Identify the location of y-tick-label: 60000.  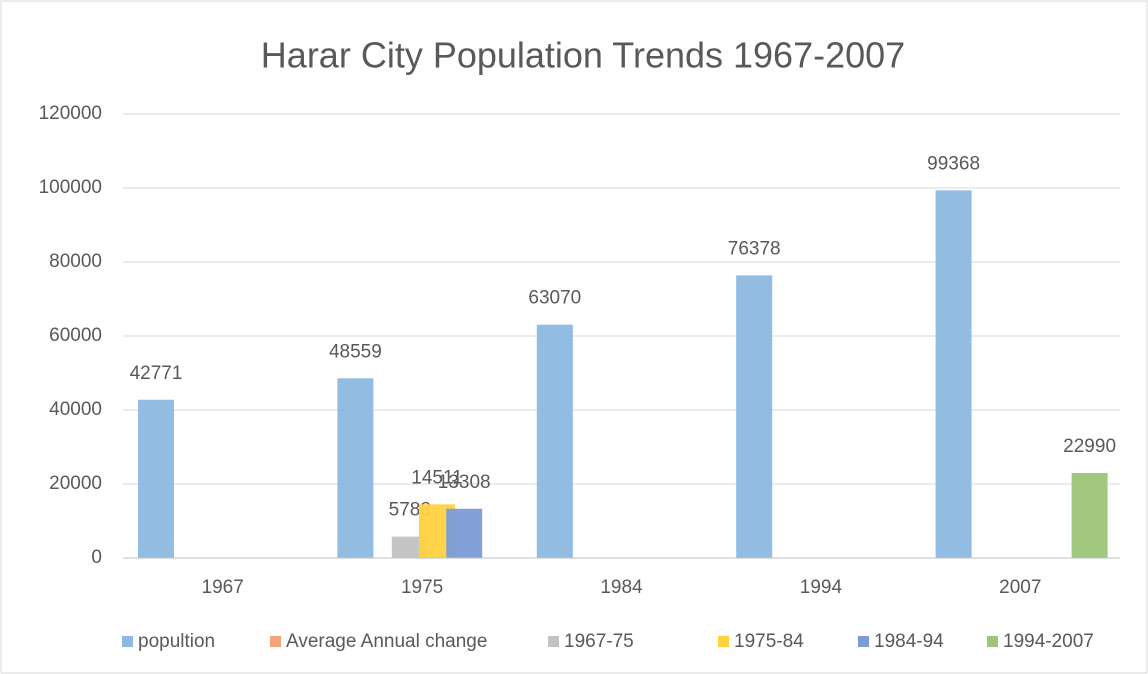
(75, 335).